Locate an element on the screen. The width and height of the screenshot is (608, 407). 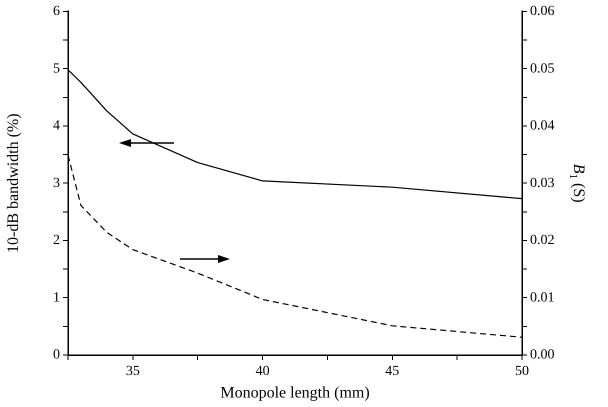
x-tick-label: 50 is located at coordinates (522, 372).